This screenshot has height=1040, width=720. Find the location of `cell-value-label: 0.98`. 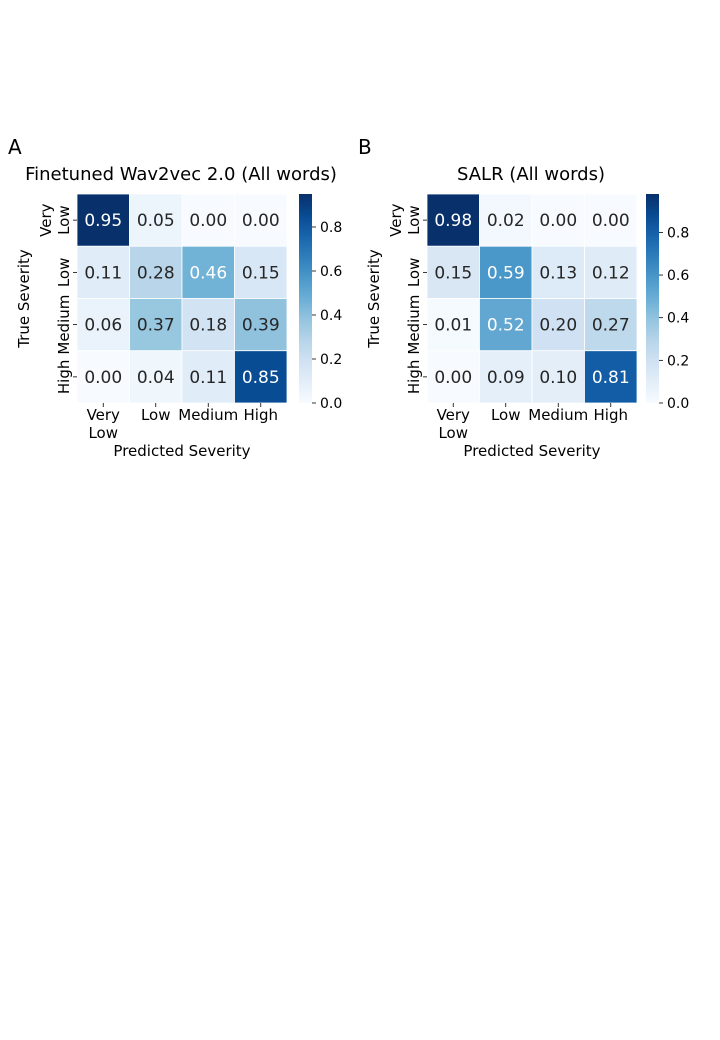

cell-value-label: 0.98 is located at coordinates (453, 221).